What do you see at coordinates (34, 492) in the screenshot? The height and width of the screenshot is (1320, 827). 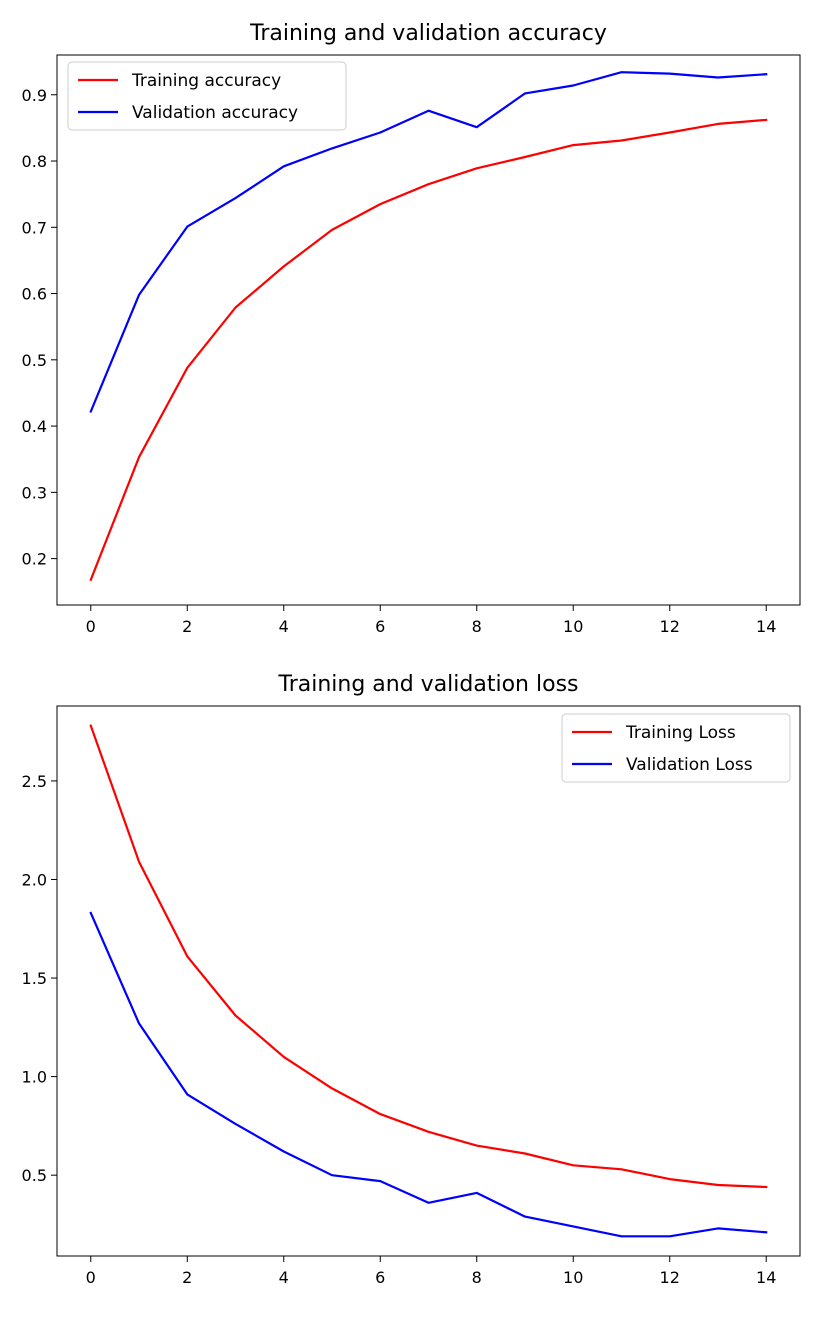 I see `y-tick-label: 0.3` at bounding box center [34, 492].